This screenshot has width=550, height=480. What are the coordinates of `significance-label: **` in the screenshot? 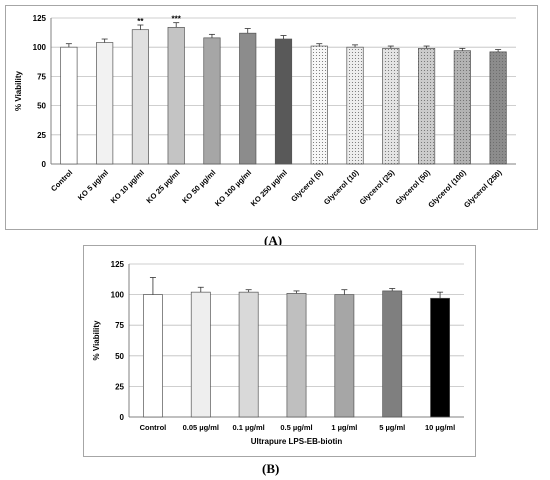 It's located at (140, 21).